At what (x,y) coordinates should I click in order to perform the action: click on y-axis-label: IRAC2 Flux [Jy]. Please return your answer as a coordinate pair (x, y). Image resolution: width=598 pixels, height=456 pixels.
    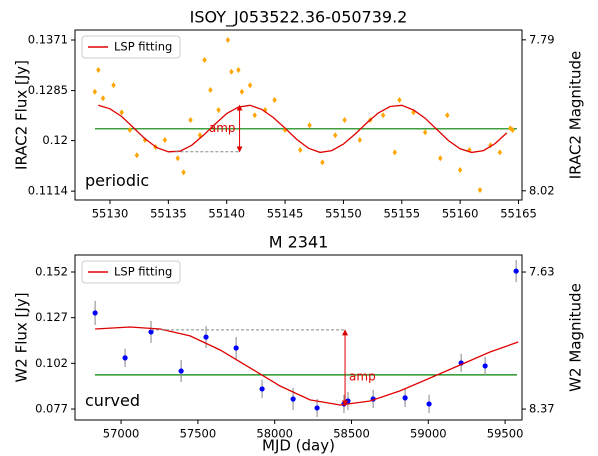
    Looking at the image, I should click on (22, 115).